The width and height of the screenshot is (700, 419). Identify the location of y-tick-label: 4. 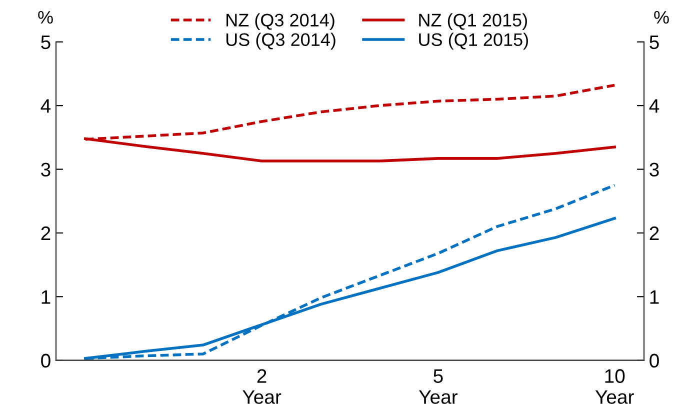
(45, 106).